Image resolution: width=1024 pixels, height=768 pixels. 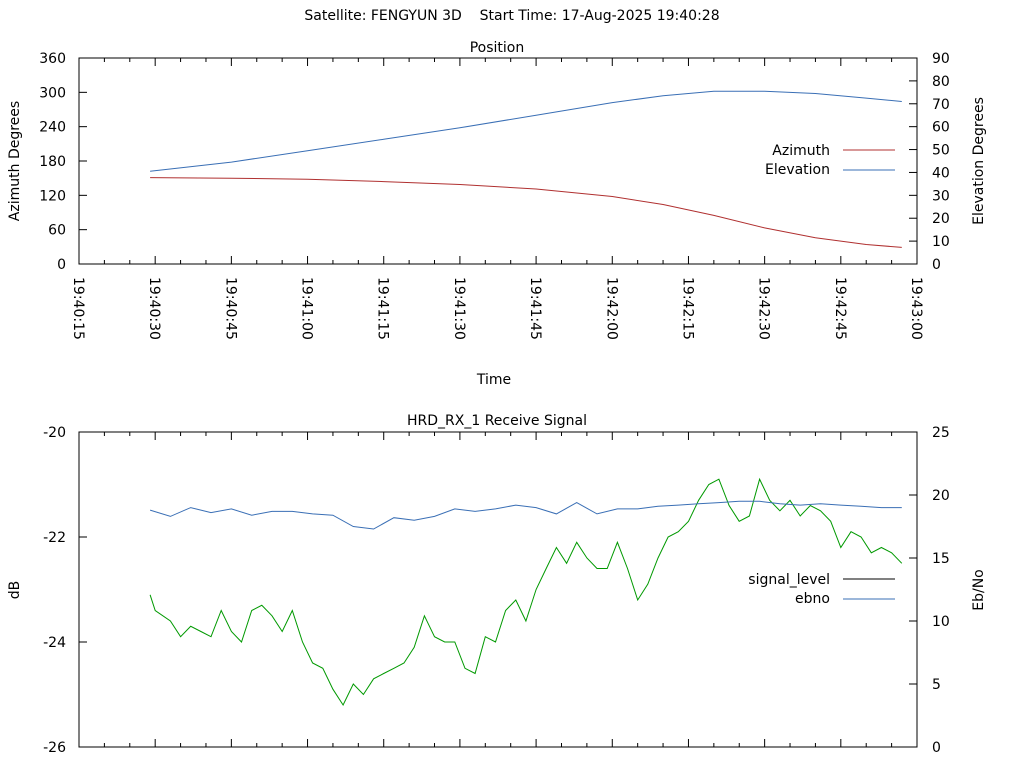 What do you see at coordinates (936, 265) in the screenshot?
I see `position-y2-tick-label: 0` at bounding box center [936, 265].